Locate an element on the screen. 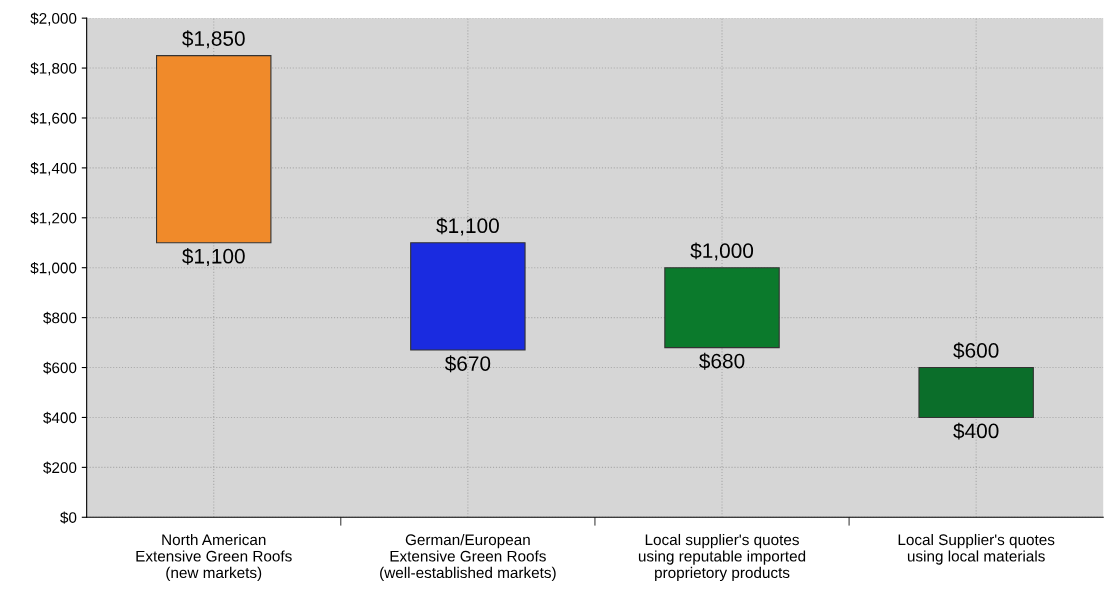 This screenshot has width=1111, height=605. x-tick-label: Local supplier's quotes using reputable imported proprietory products is located at coordinates (722, 557).